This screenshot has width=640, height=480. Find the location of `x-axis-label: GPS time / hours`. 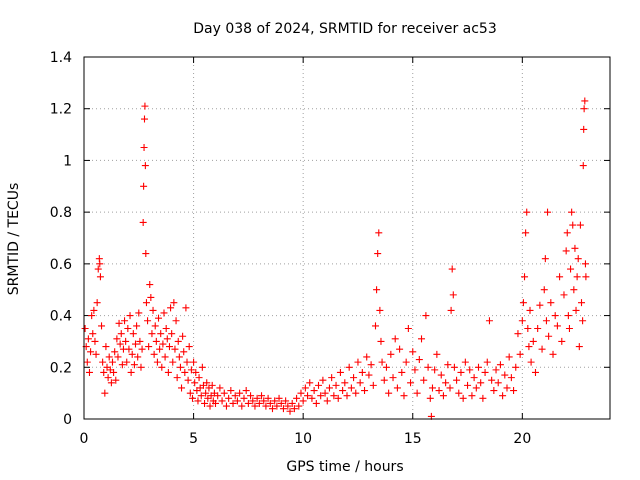

x-axis-label: GPS time / hours is located at coordinates (344, 467).